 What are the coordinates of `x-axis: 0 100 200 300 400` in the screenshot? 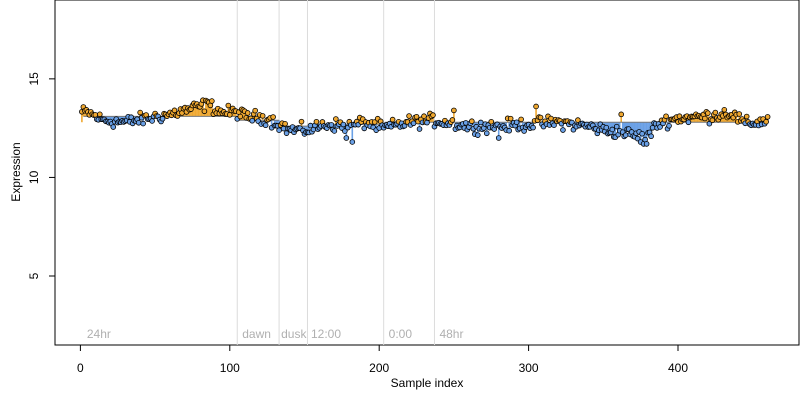 It's located at (382, 360).